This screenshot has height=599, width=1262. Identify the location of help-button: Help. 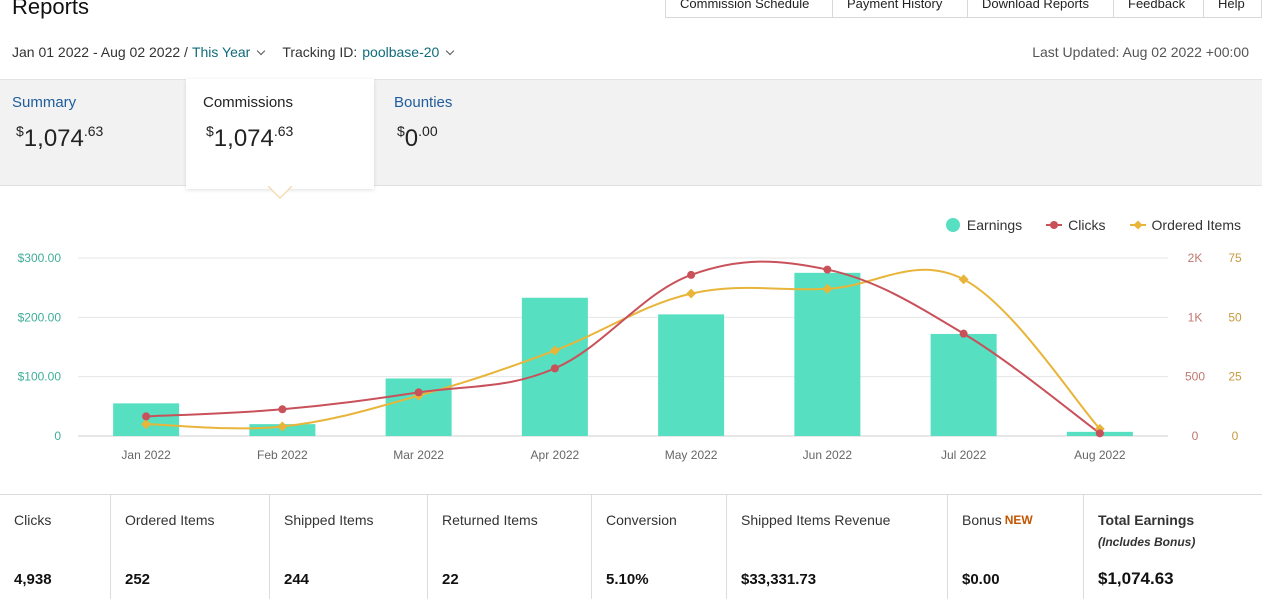
(1233, 9).